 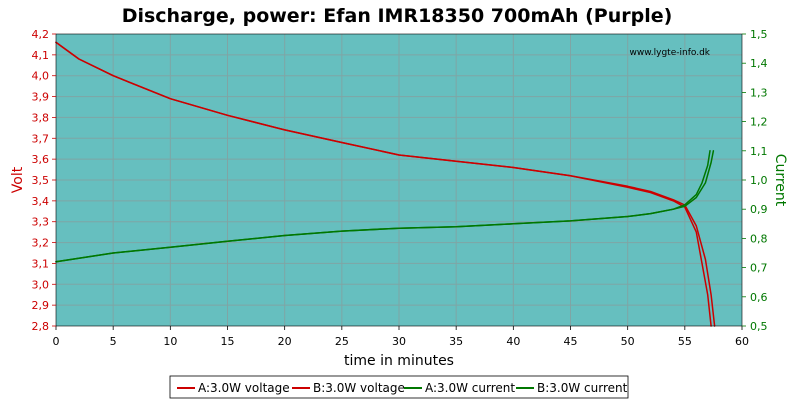 I want to click on y-left-tick-label: 3,1, so click(x=41, y=263).